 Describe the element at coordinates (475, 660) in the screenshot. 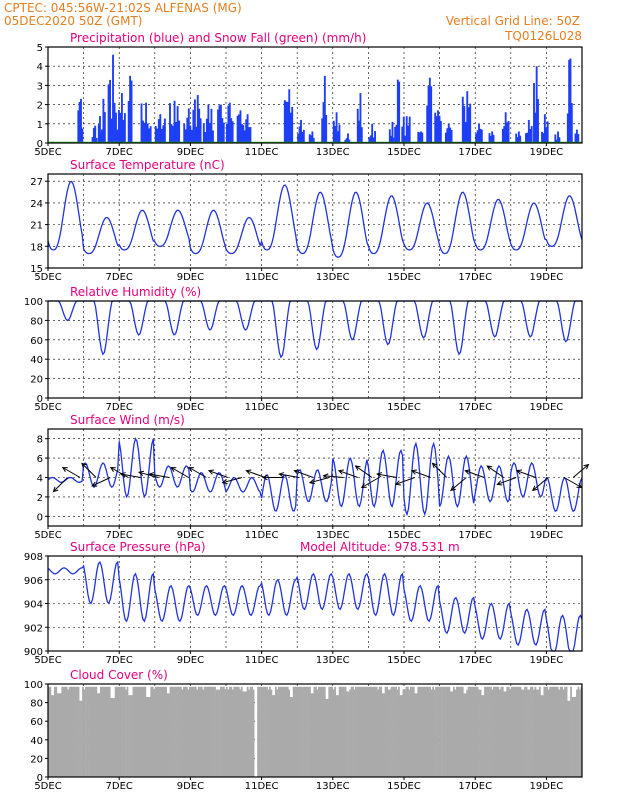

I see `x-tick-label: 17DEC` at that location.